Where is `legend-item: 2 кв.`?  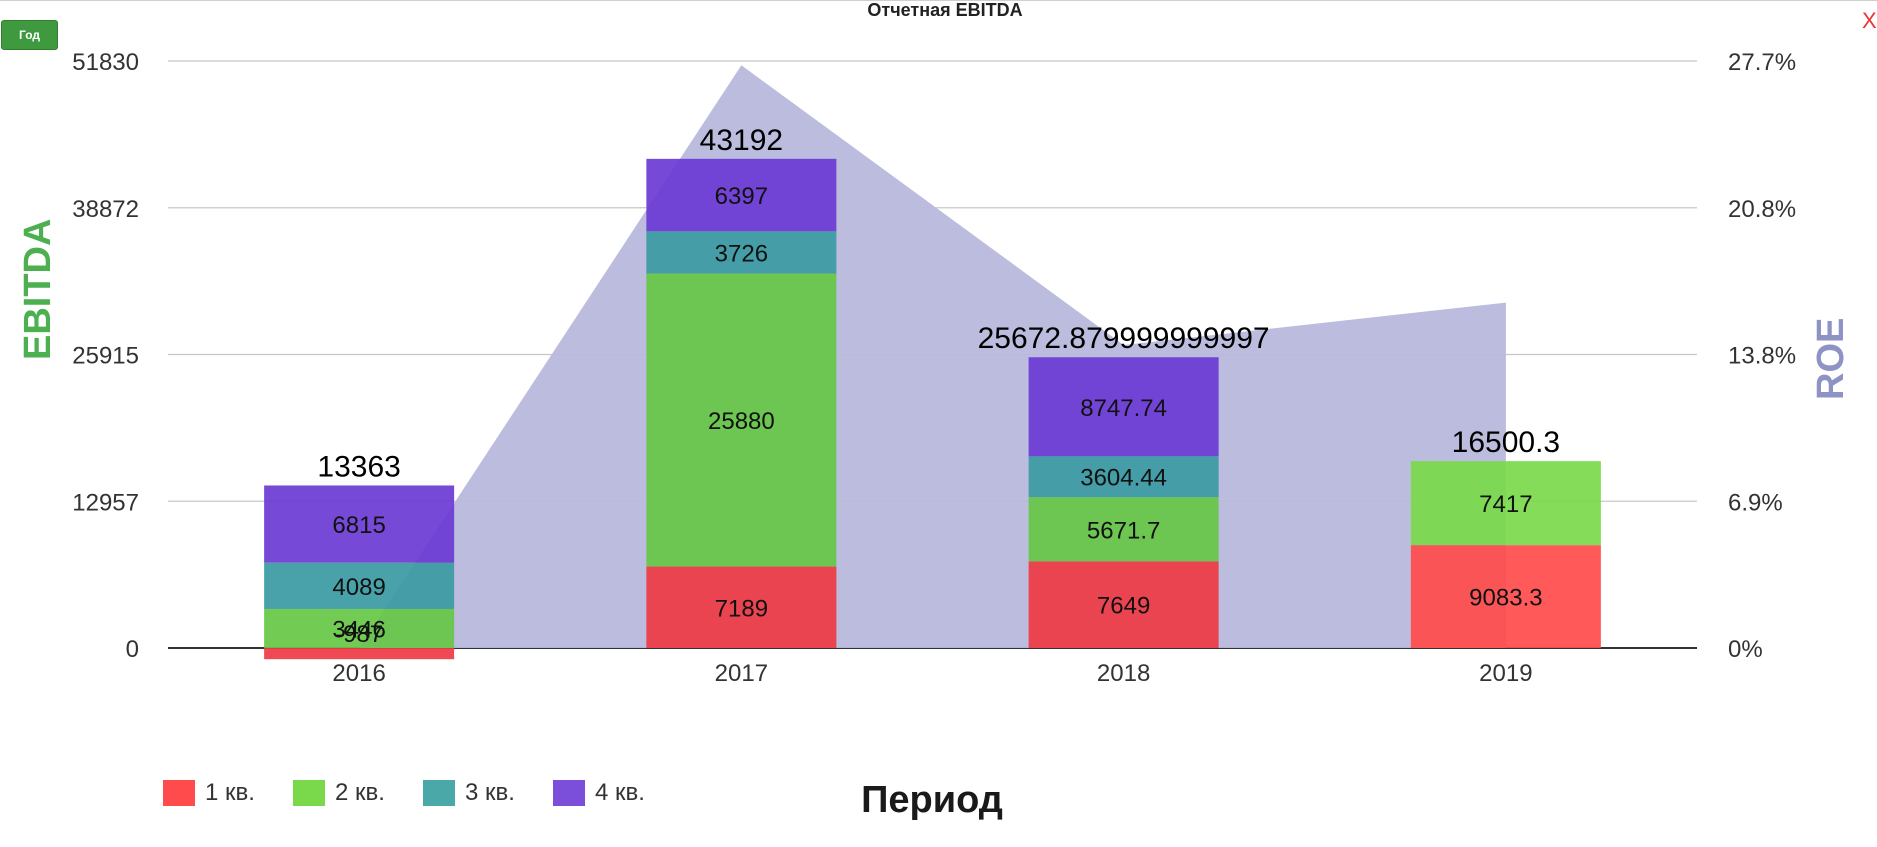 legend-item: 2 кв. is located at coordinates (339, 792).